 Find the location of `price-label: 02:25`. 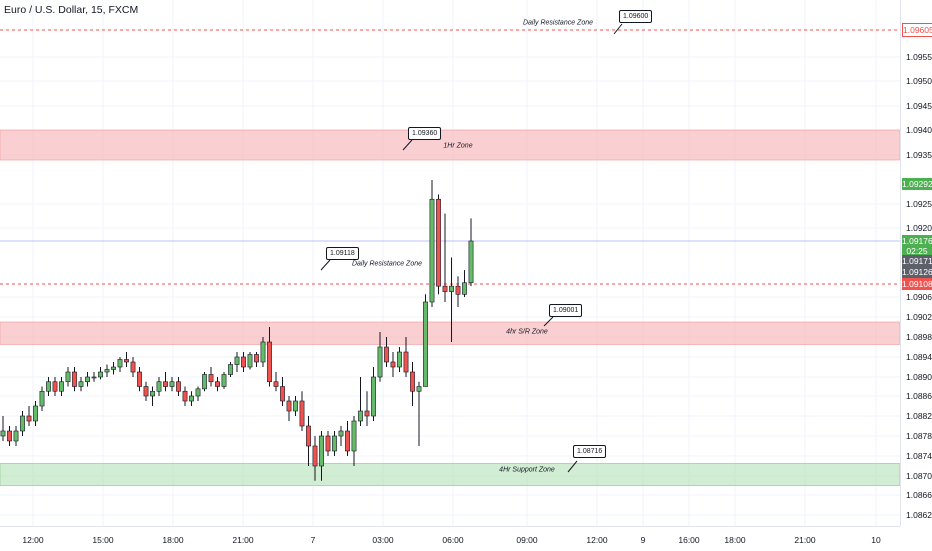

price-label: 02:25 is located at coordinates (917, 251).